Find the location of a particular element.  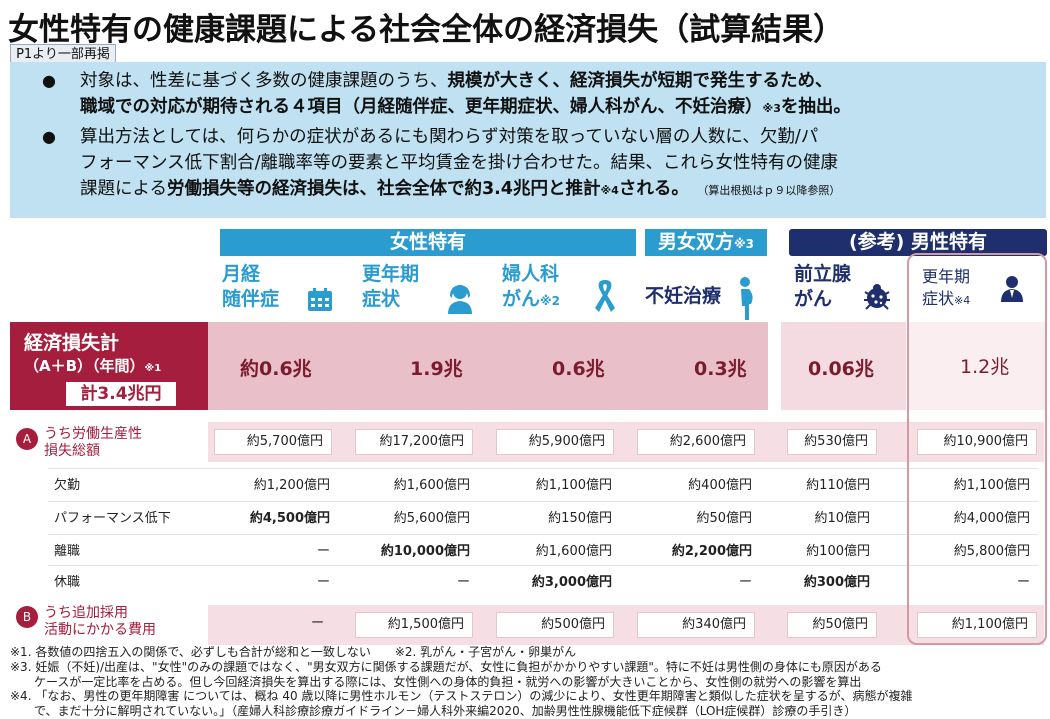

band-both-sup: ※3 is located at coordinates (744, 244).